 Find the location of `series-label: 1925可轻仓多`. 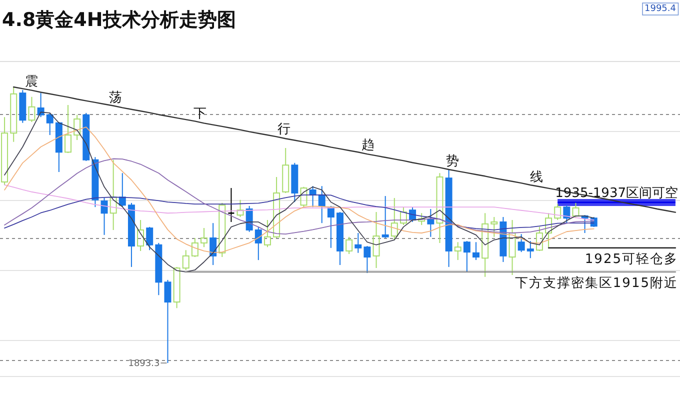

series-label: 1925可轻仓多 is located at coordinates (631, 259).